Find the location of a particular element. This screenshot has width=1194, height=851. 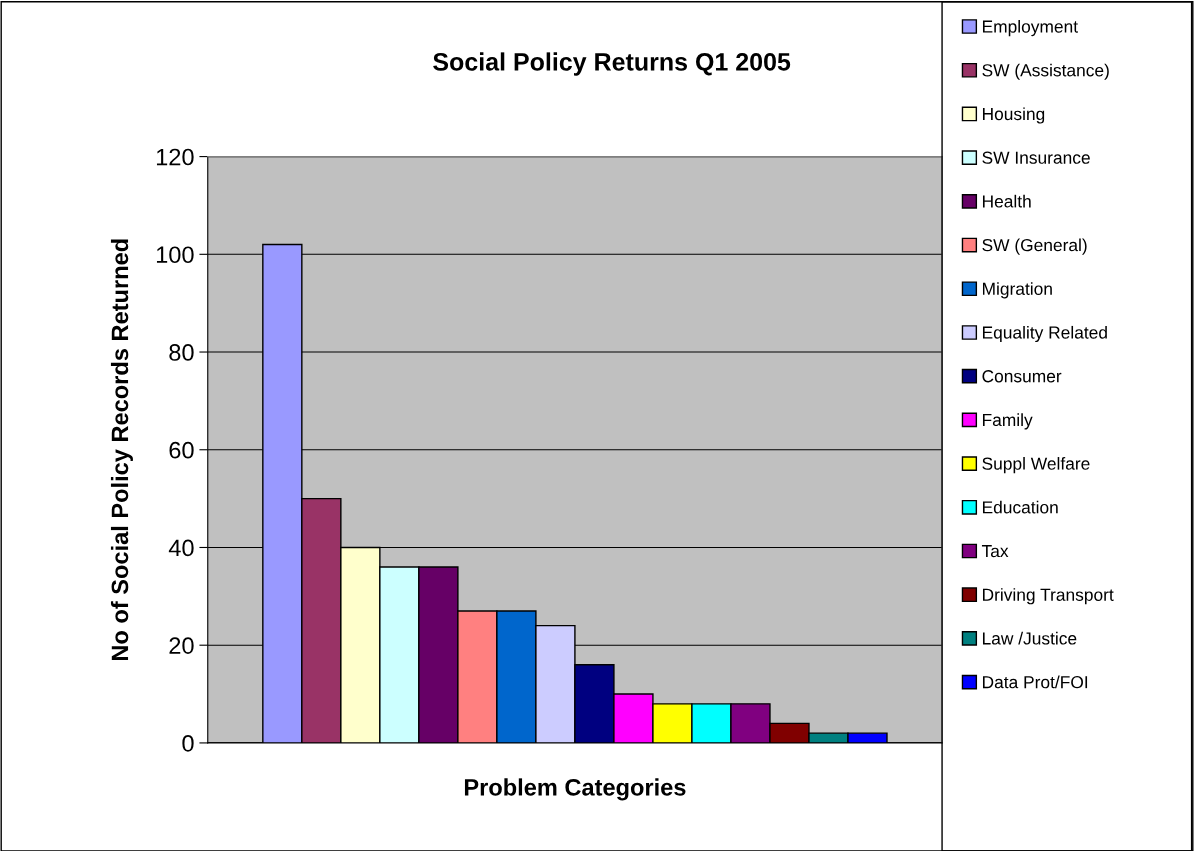

legend-label: Health is located at coordinates (1006, 201).